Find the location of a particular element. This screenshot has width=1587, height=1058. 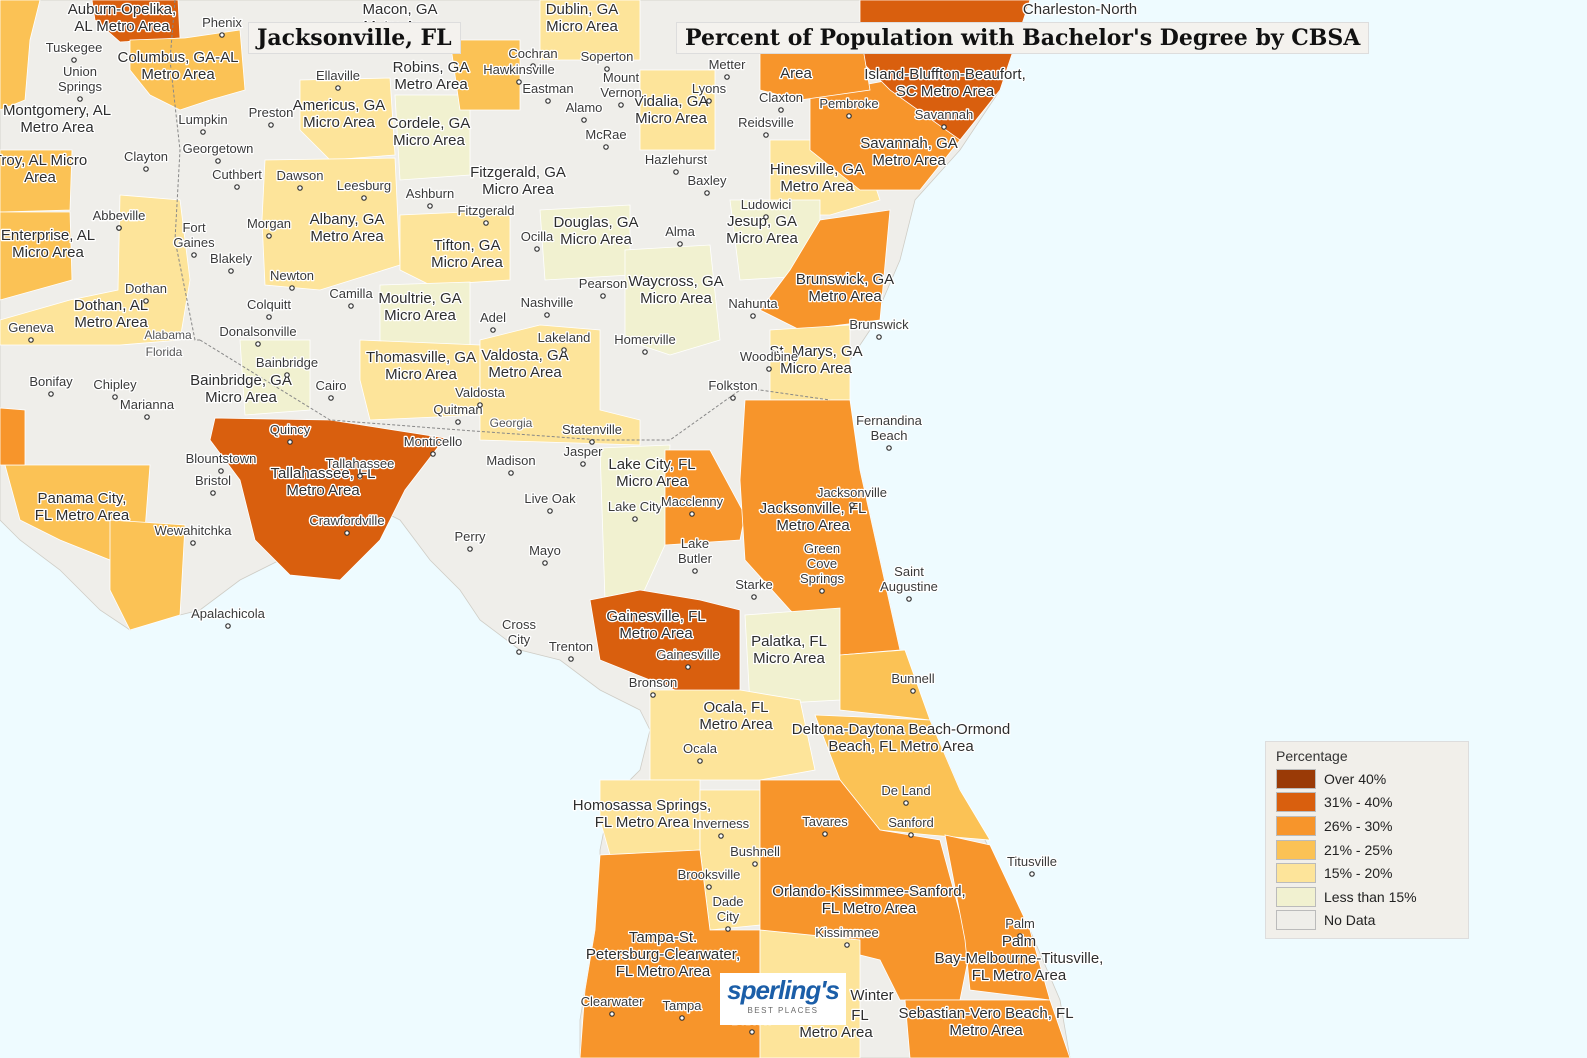

region-americus is located at coordinates (347, 119).